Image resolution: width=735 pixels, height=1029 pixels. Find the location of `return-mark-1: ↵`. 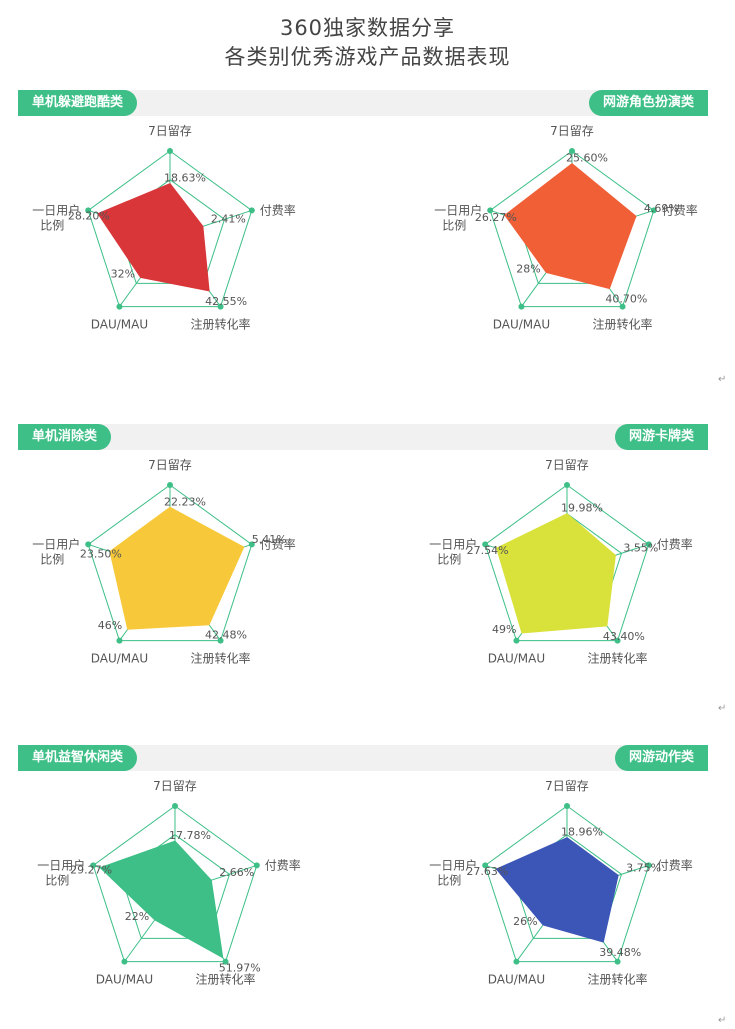

return-mark-1: ↵ is located at coordinates (722, 379).